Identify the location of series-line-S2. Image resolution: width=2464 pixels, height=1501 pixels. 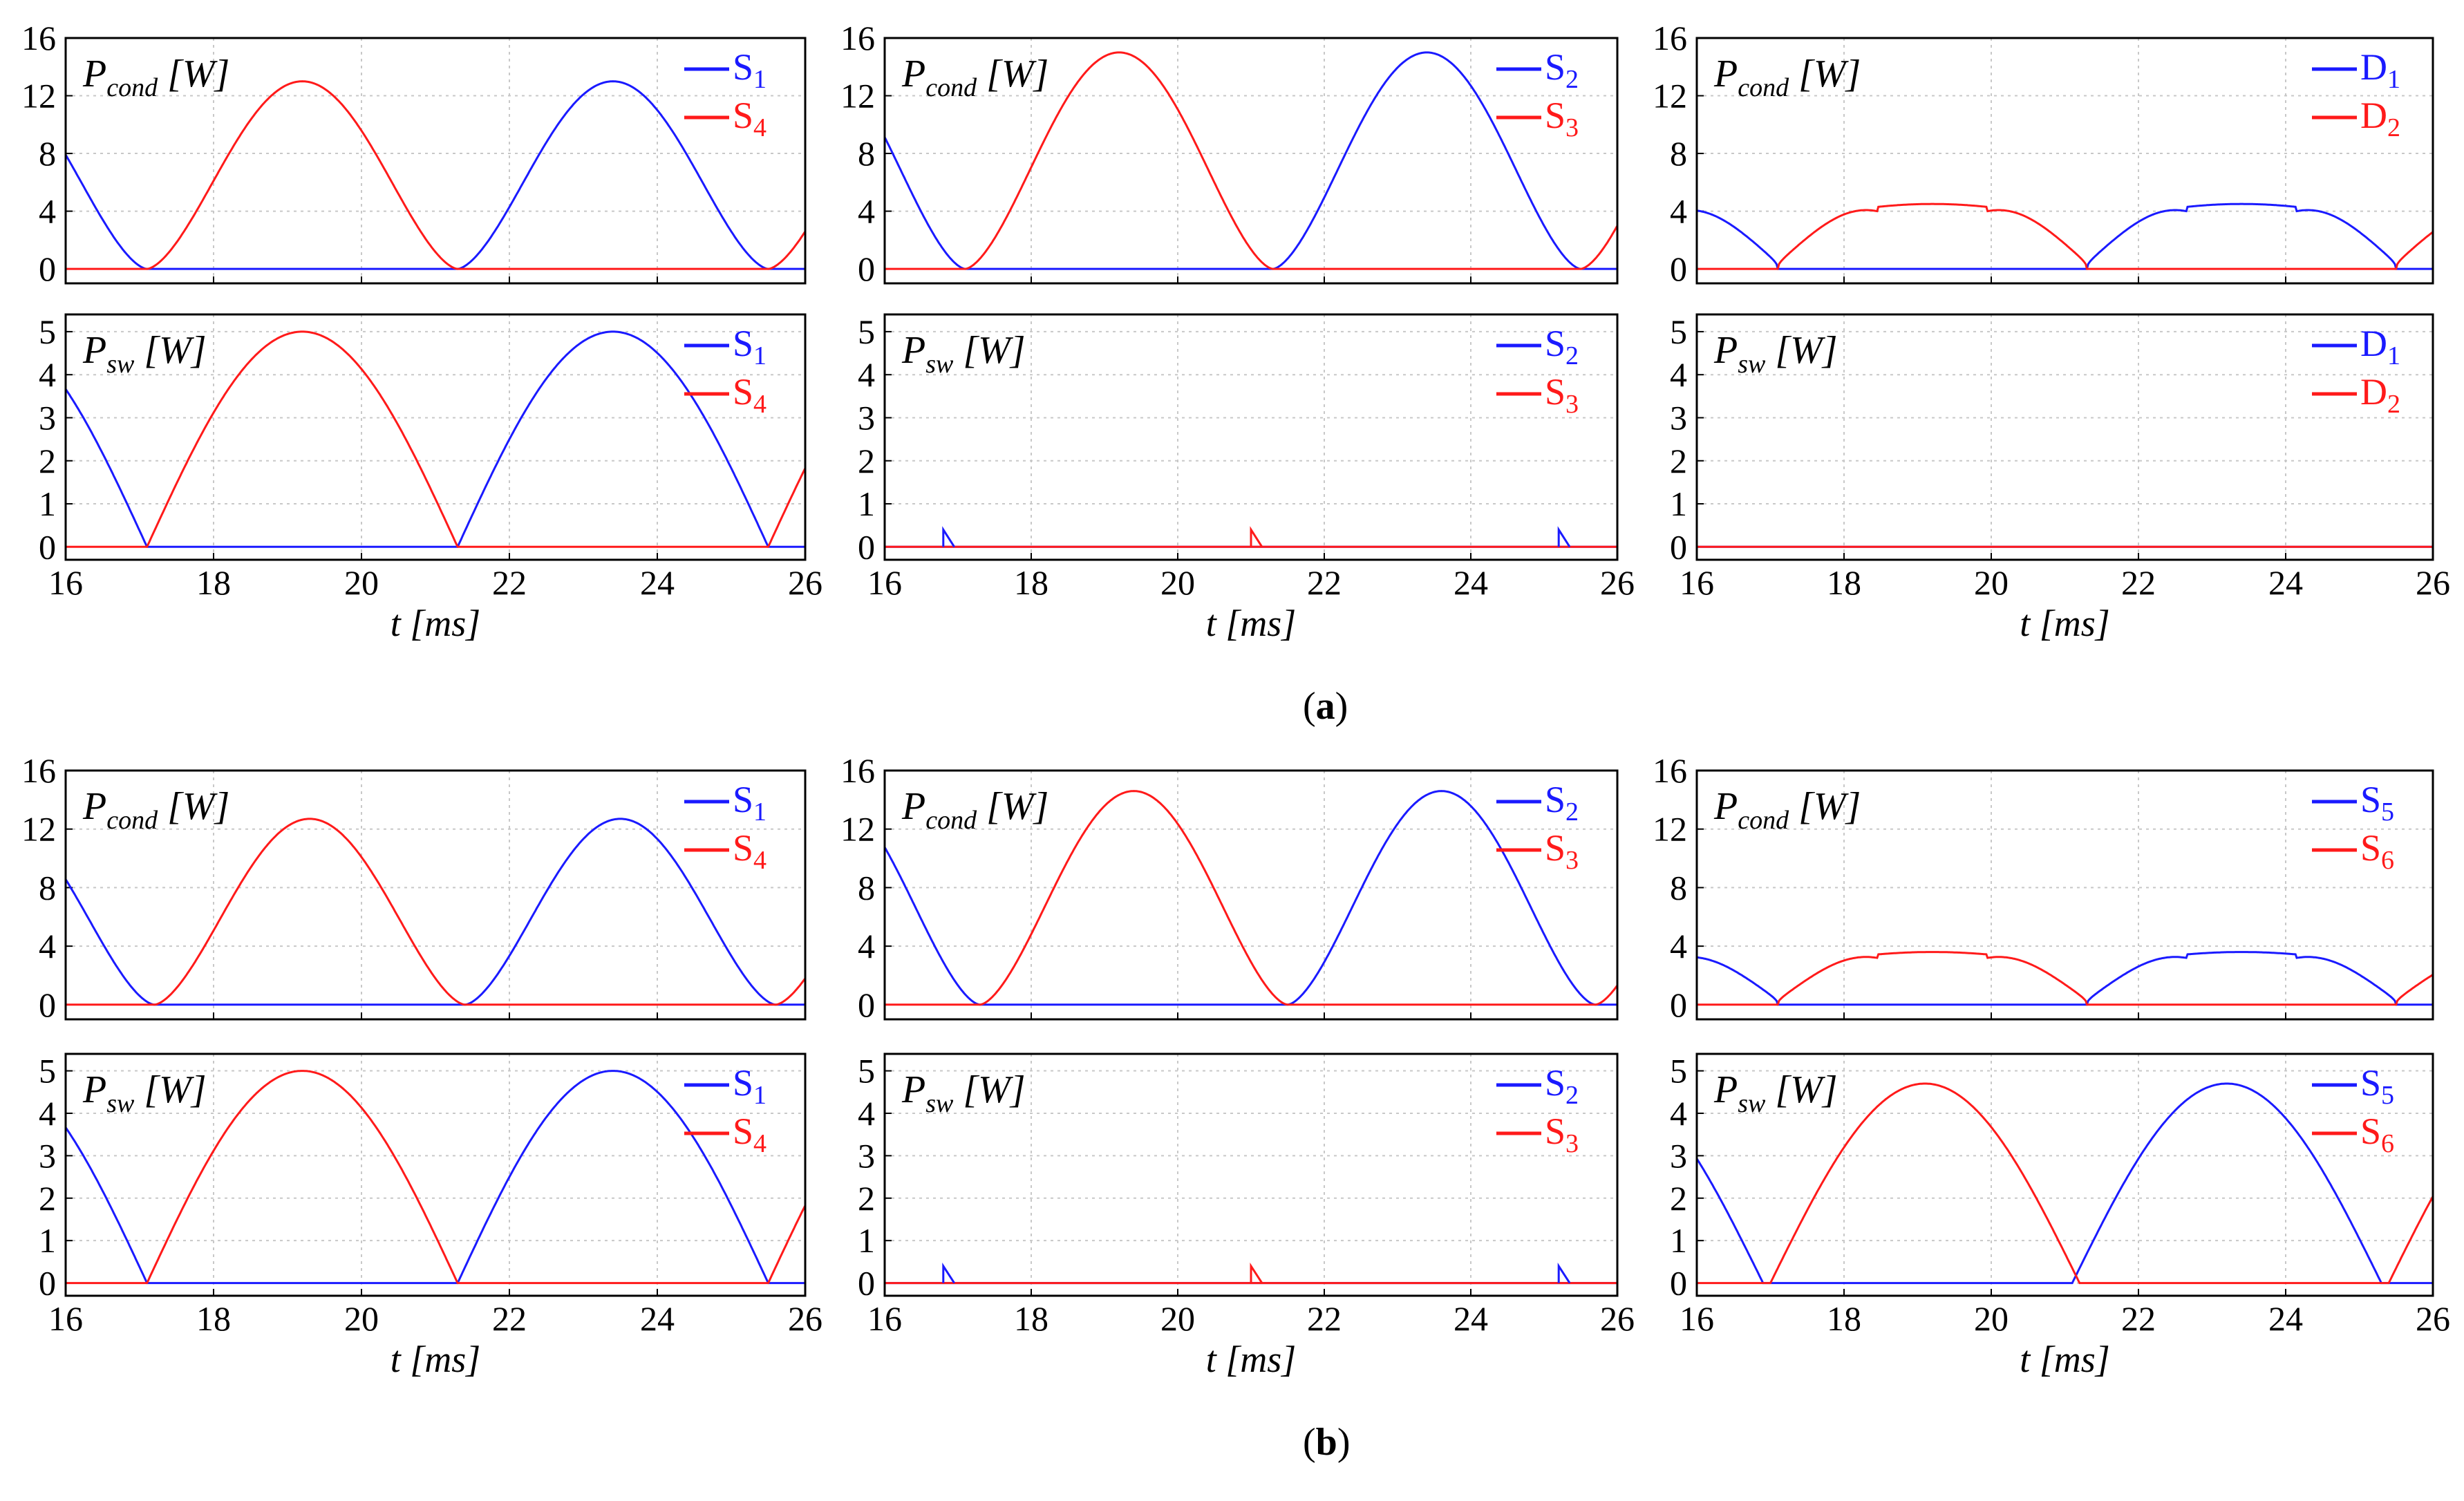
(1250, 160).